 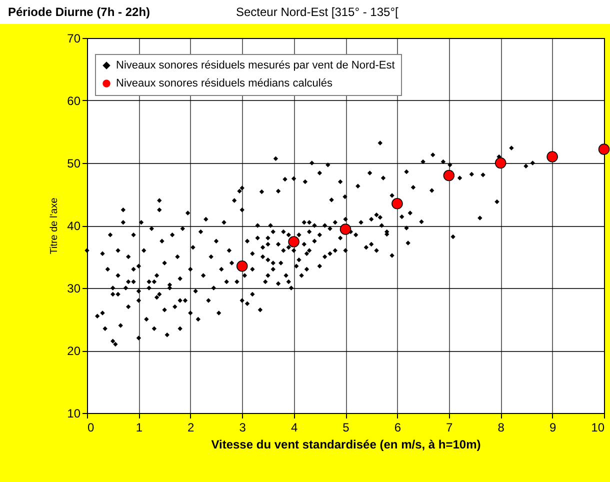 I want to click on chart-subtitle: Secteur Nord-Est [315° - 135°[, so click(x=317, y=12).